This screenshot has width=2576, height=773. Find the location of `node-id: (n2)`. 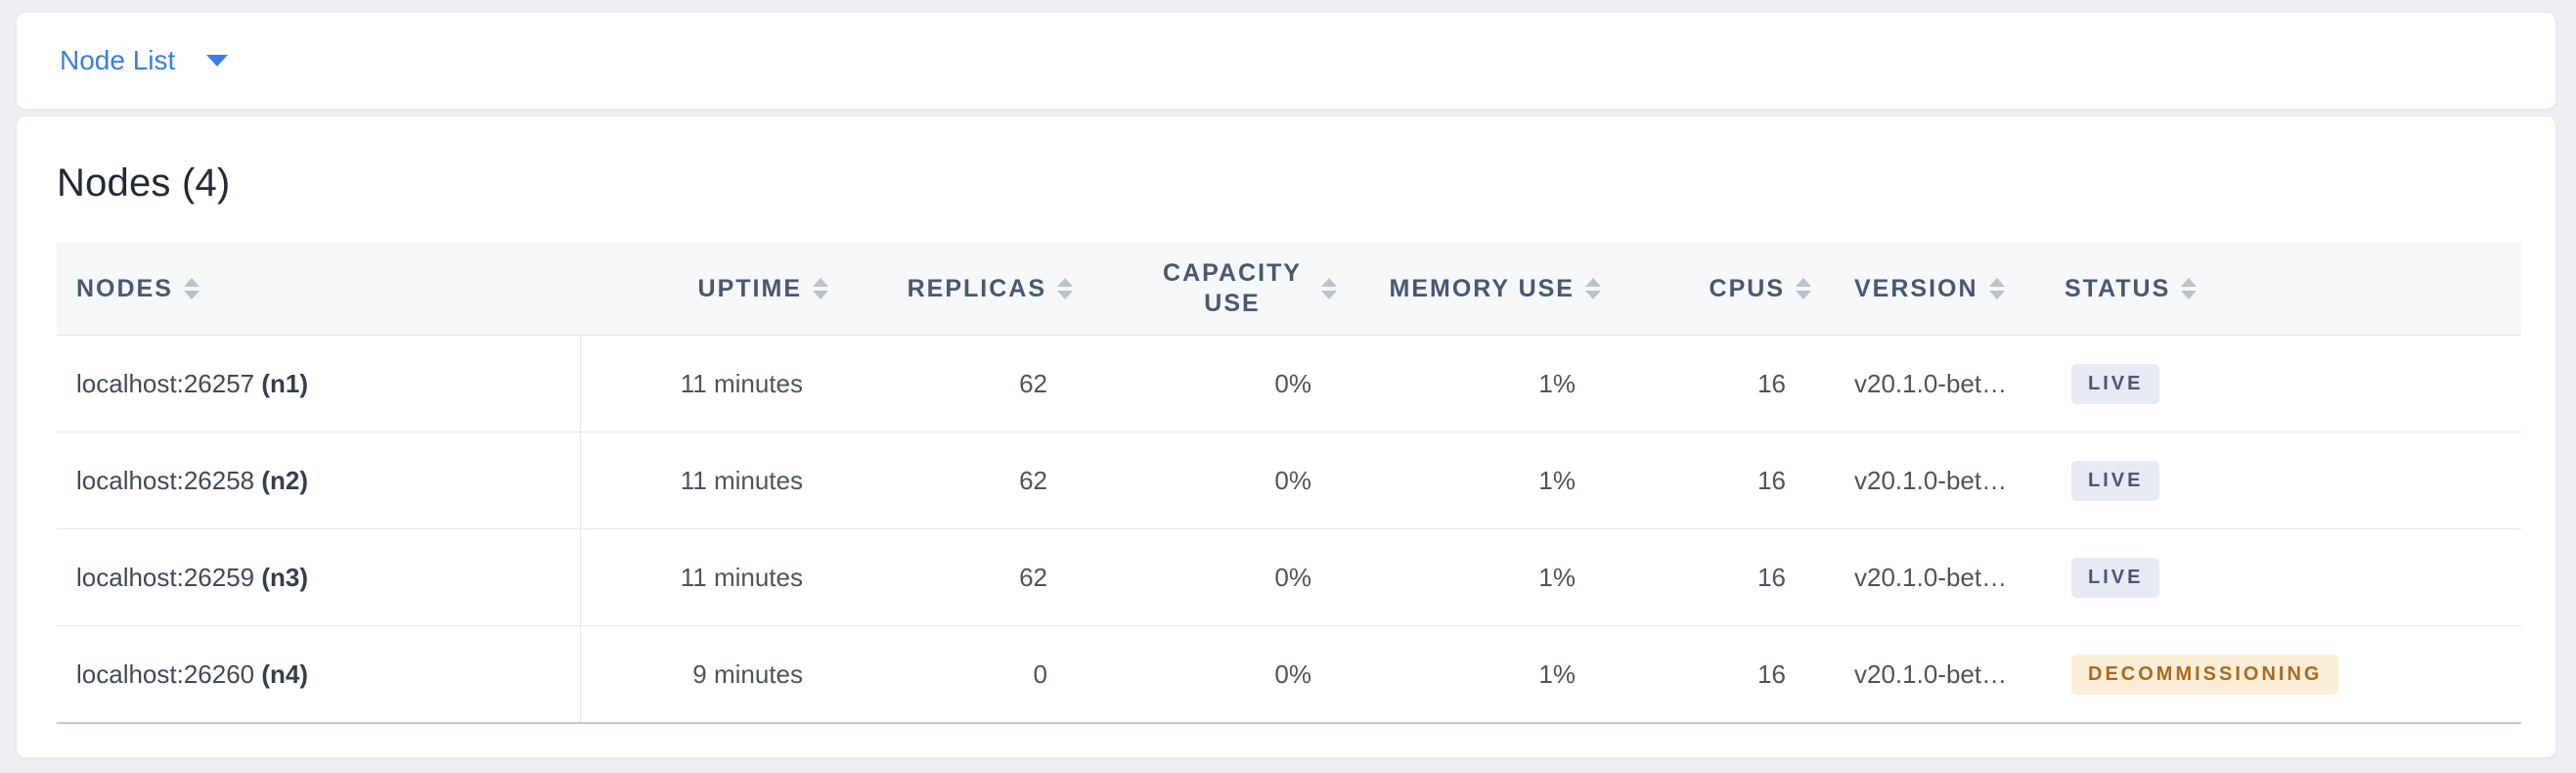

node-id: (n2) is located at coordinates (285, 480).